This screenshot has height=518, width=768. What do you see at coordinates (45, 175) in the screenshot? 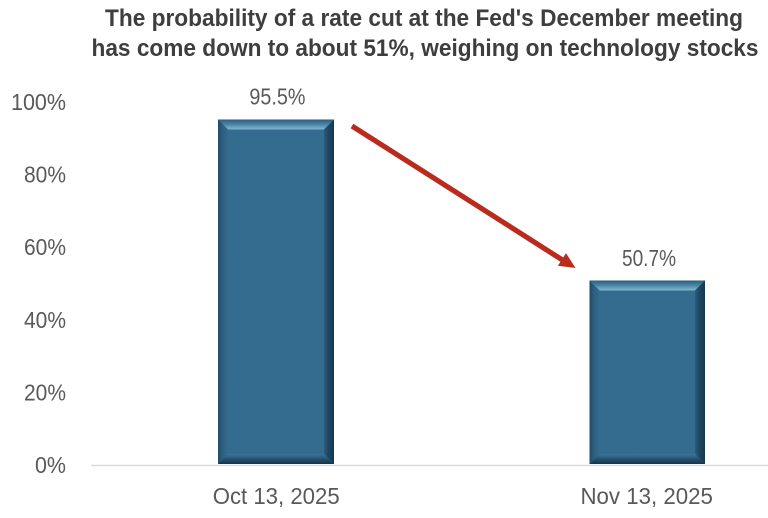
I see `svg-text: 80%` at bounding box center [45, 175].